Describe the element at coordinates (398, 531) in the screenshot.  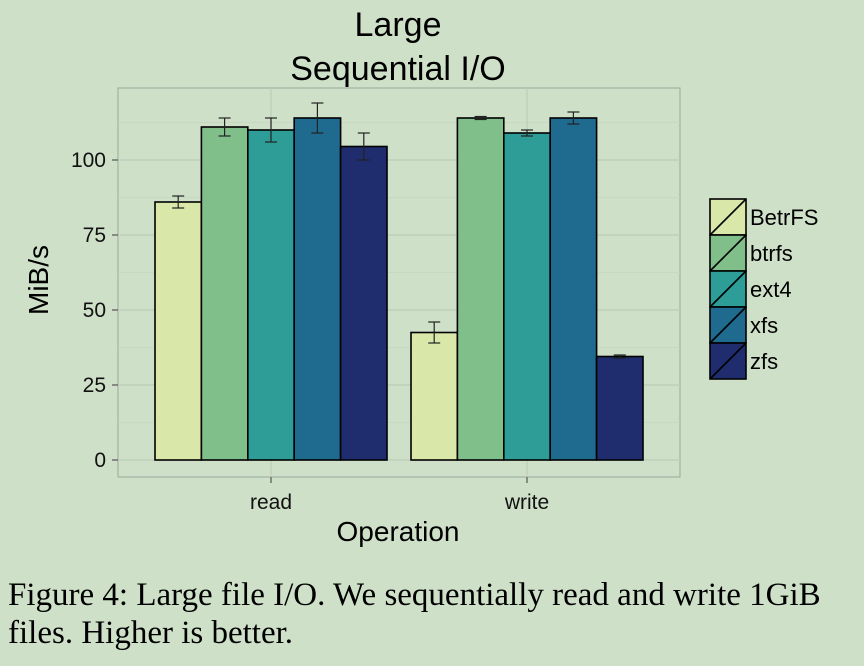
I see `x-axis-title: Operation` at that location.